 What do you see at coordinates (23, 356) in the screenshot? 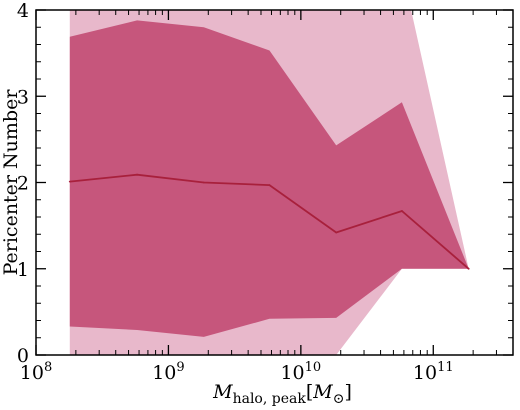
I see `y-tick-label: 0` at bounding box center [23, 356].